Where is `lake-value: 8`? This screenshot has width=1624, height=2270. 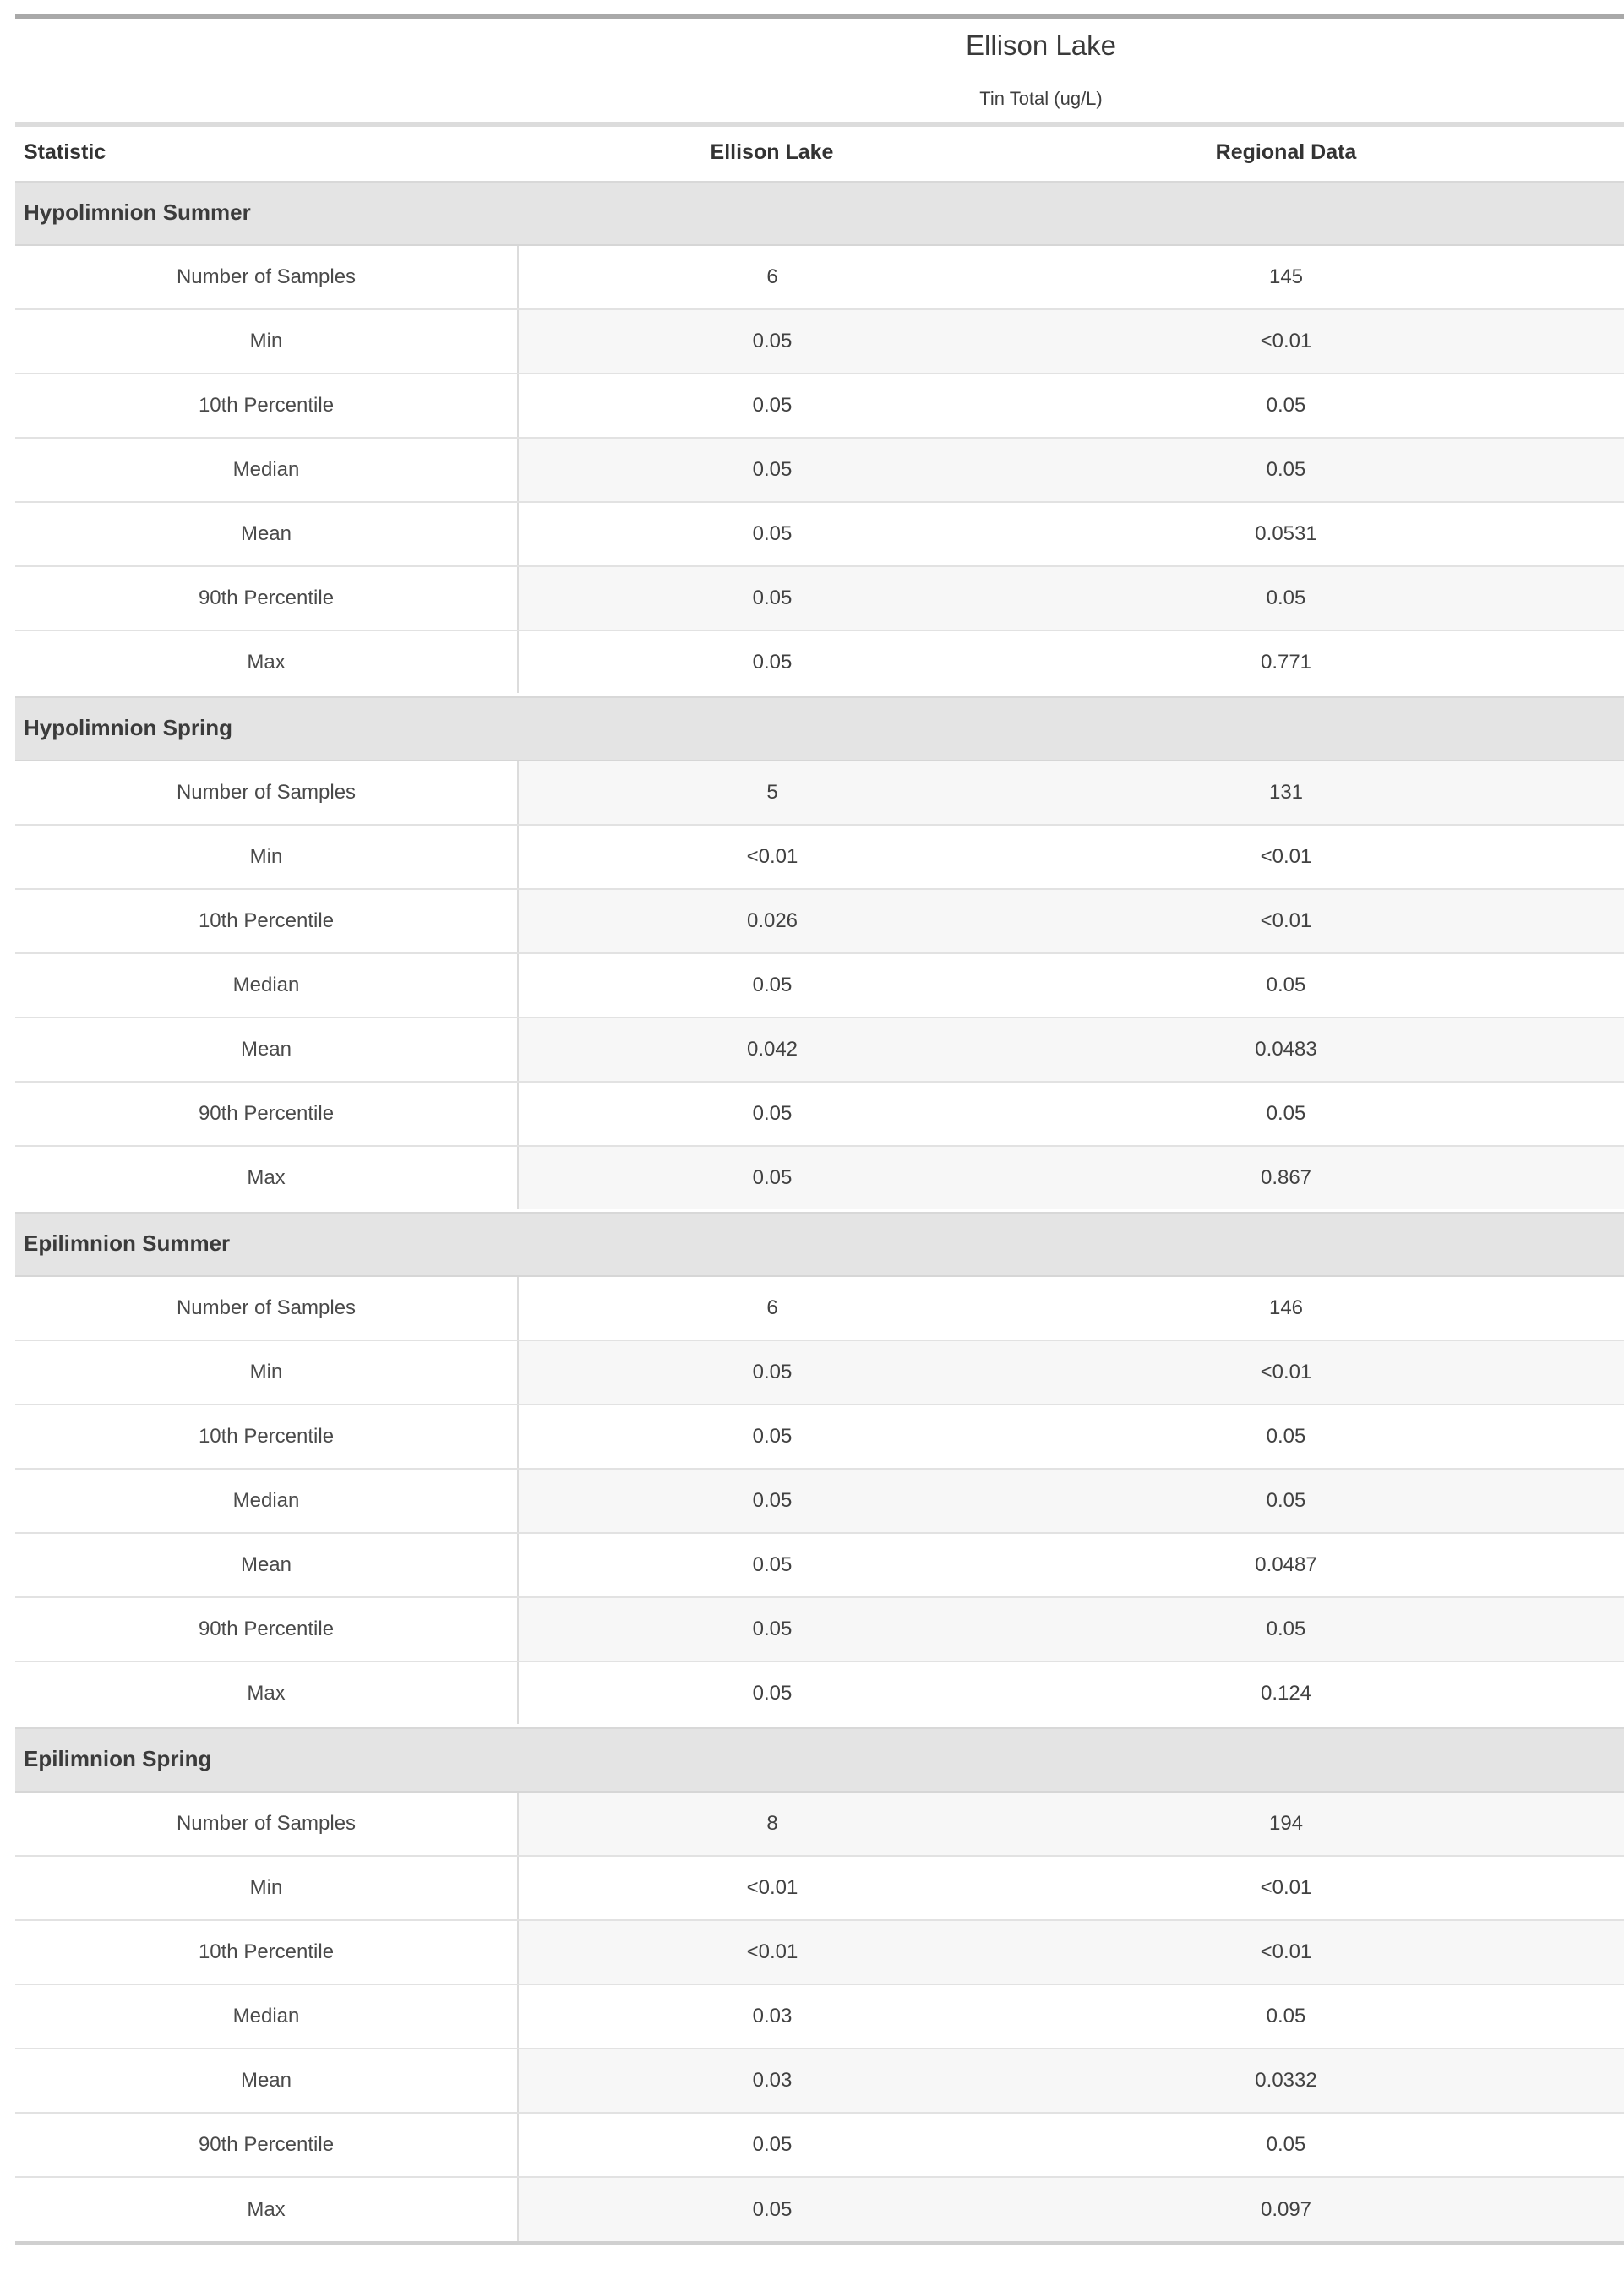 lake-value: 8 is located at coordinates (772, 1824).